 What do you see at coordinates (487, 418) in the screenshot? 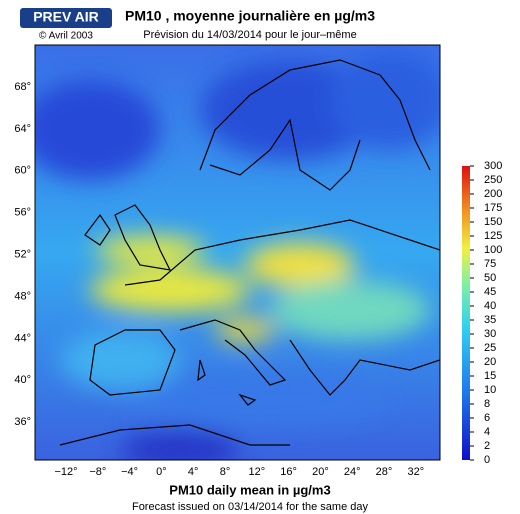
I see `colorbar-label: 6` at bounding box center [487, 418].